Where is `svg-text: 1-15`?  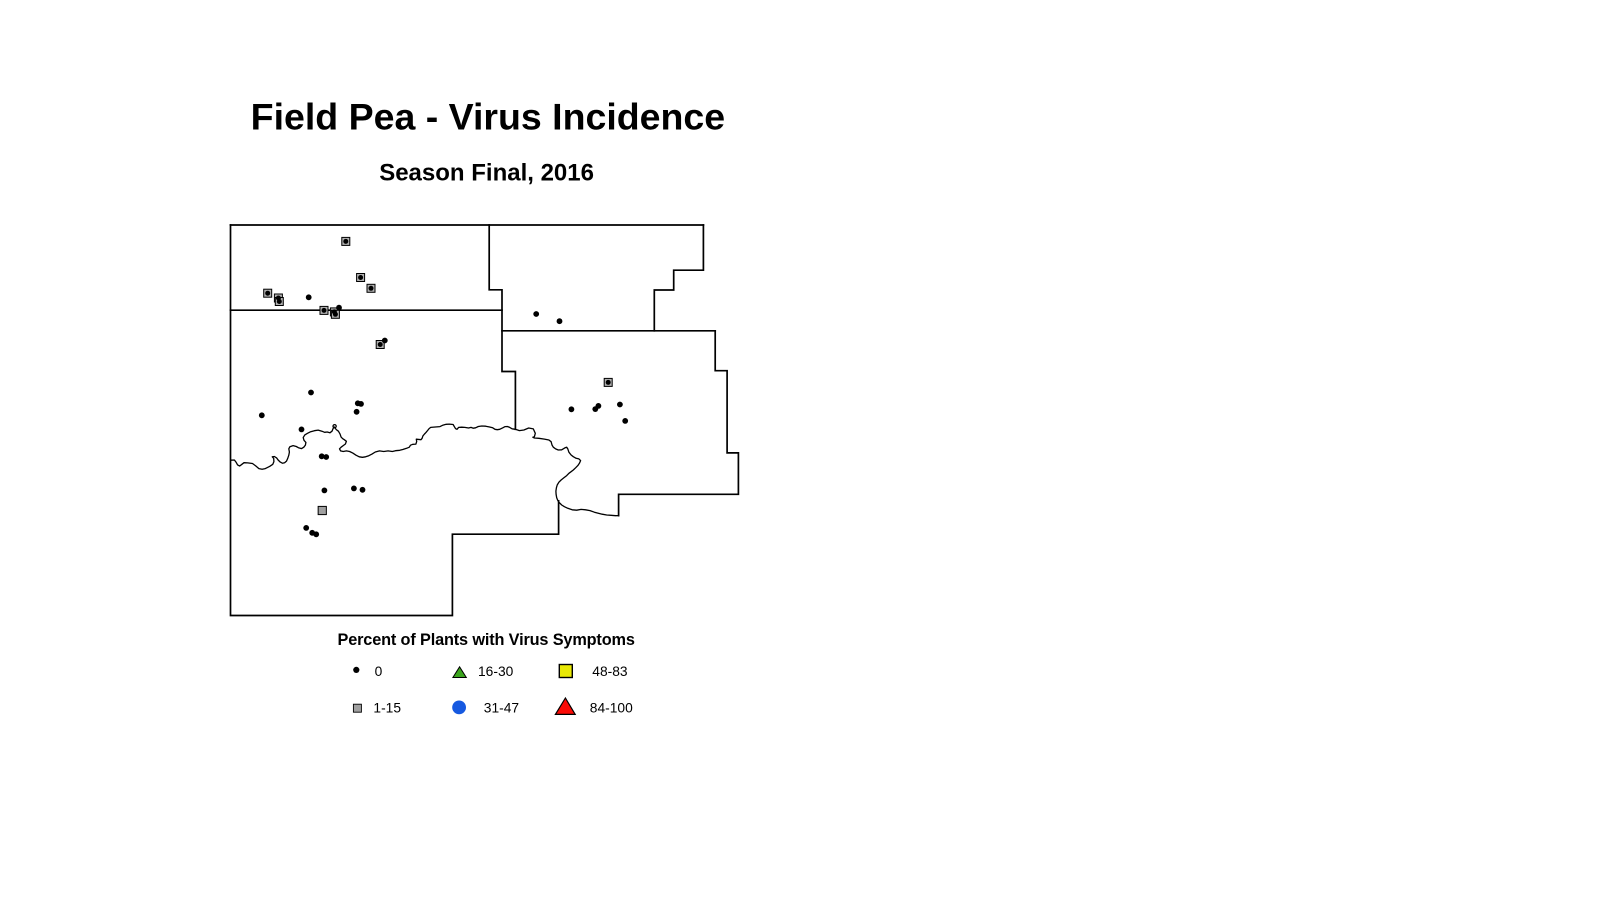 svg-text: 1-15 is located at coordinates (387, 707).